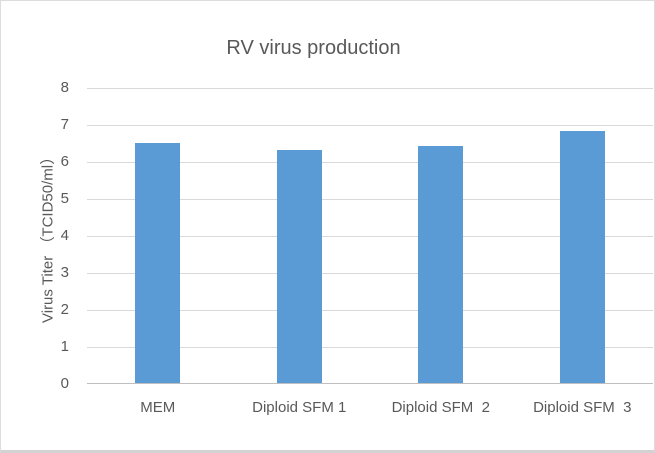 The height and width of the screenshot is (453, 655). What do you see at coordinates (440, 407) in the screenshot?
I see `x-category-label: Diploid SFM 2` at bounding box center [440, 407].